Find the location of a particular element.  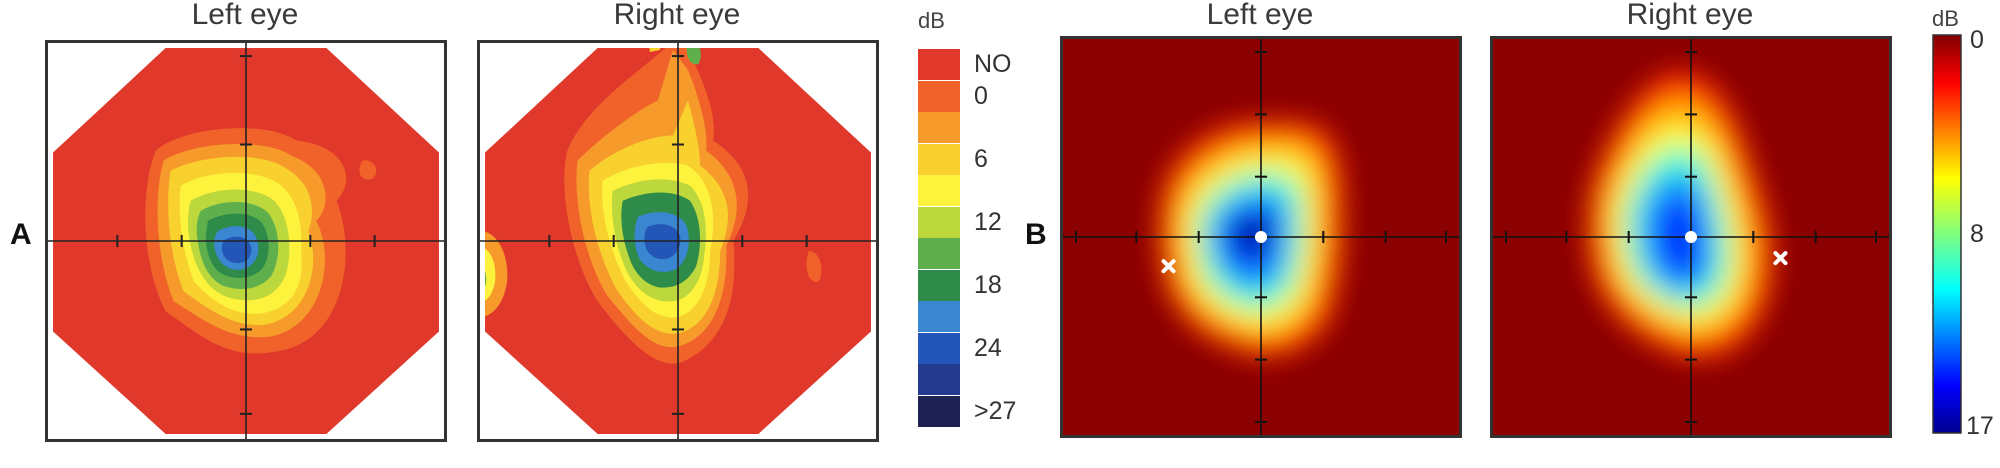

legend-label: >27 is located at coordinates (995, 410).